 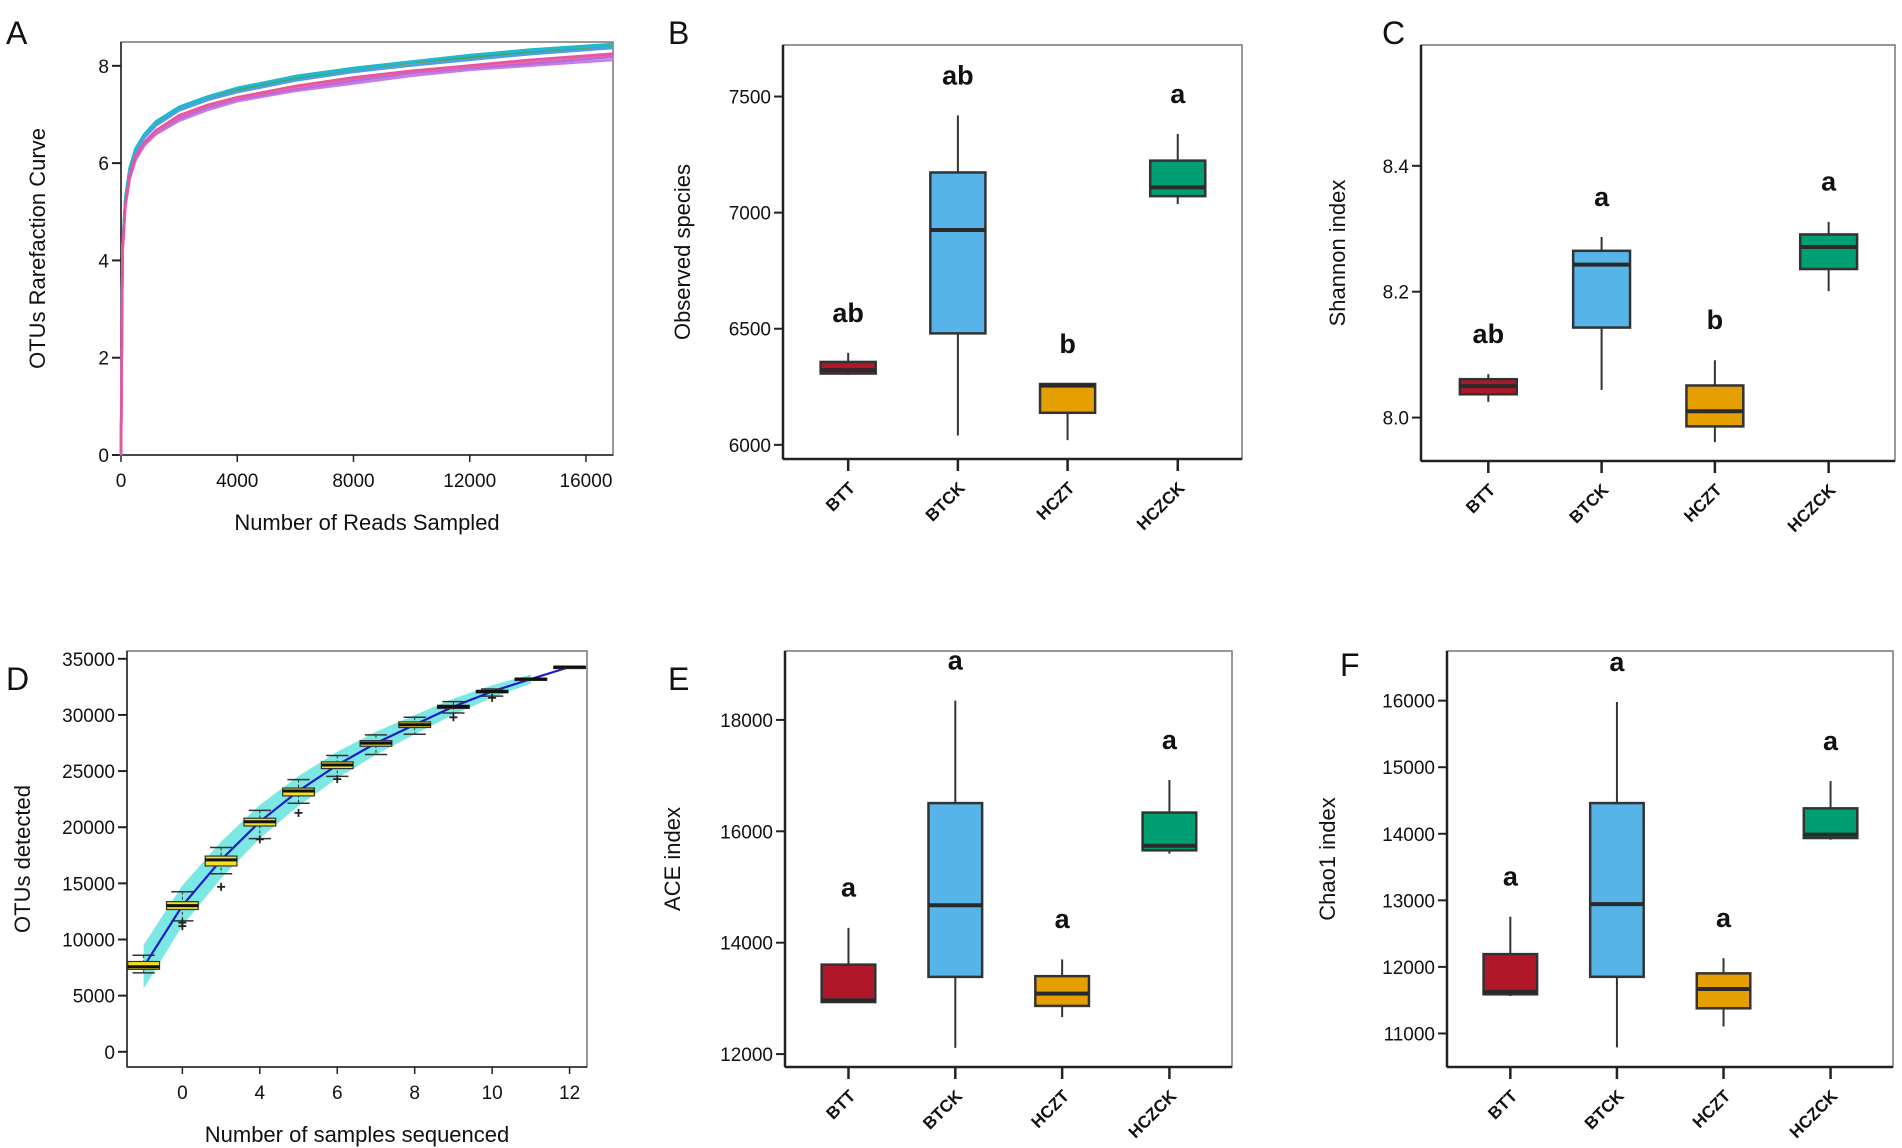 What do you see at coordinates (88, 772) in the screenshot?
I see `y-tick-label: 25000` at bounding box center [88, 772].